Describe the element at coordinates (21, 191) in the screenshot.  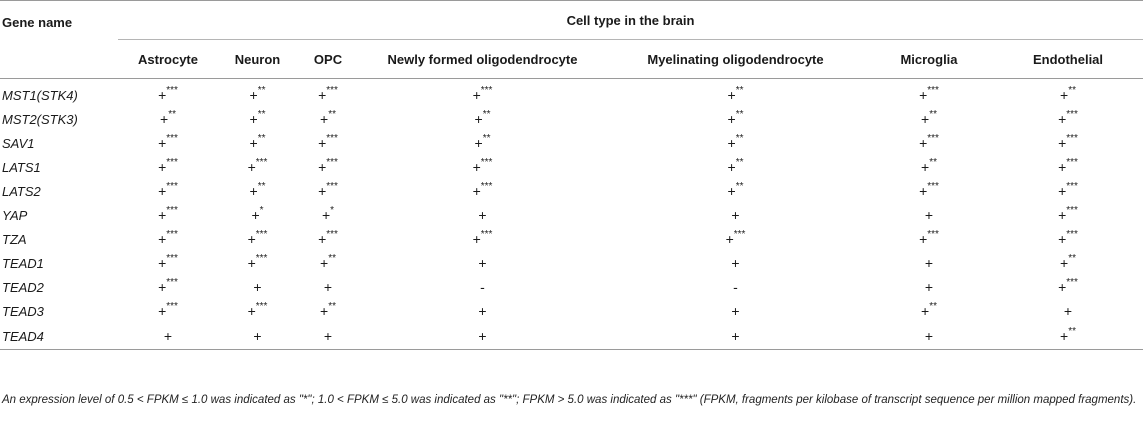
I see `gene-name-cell: LATS2` at that location.